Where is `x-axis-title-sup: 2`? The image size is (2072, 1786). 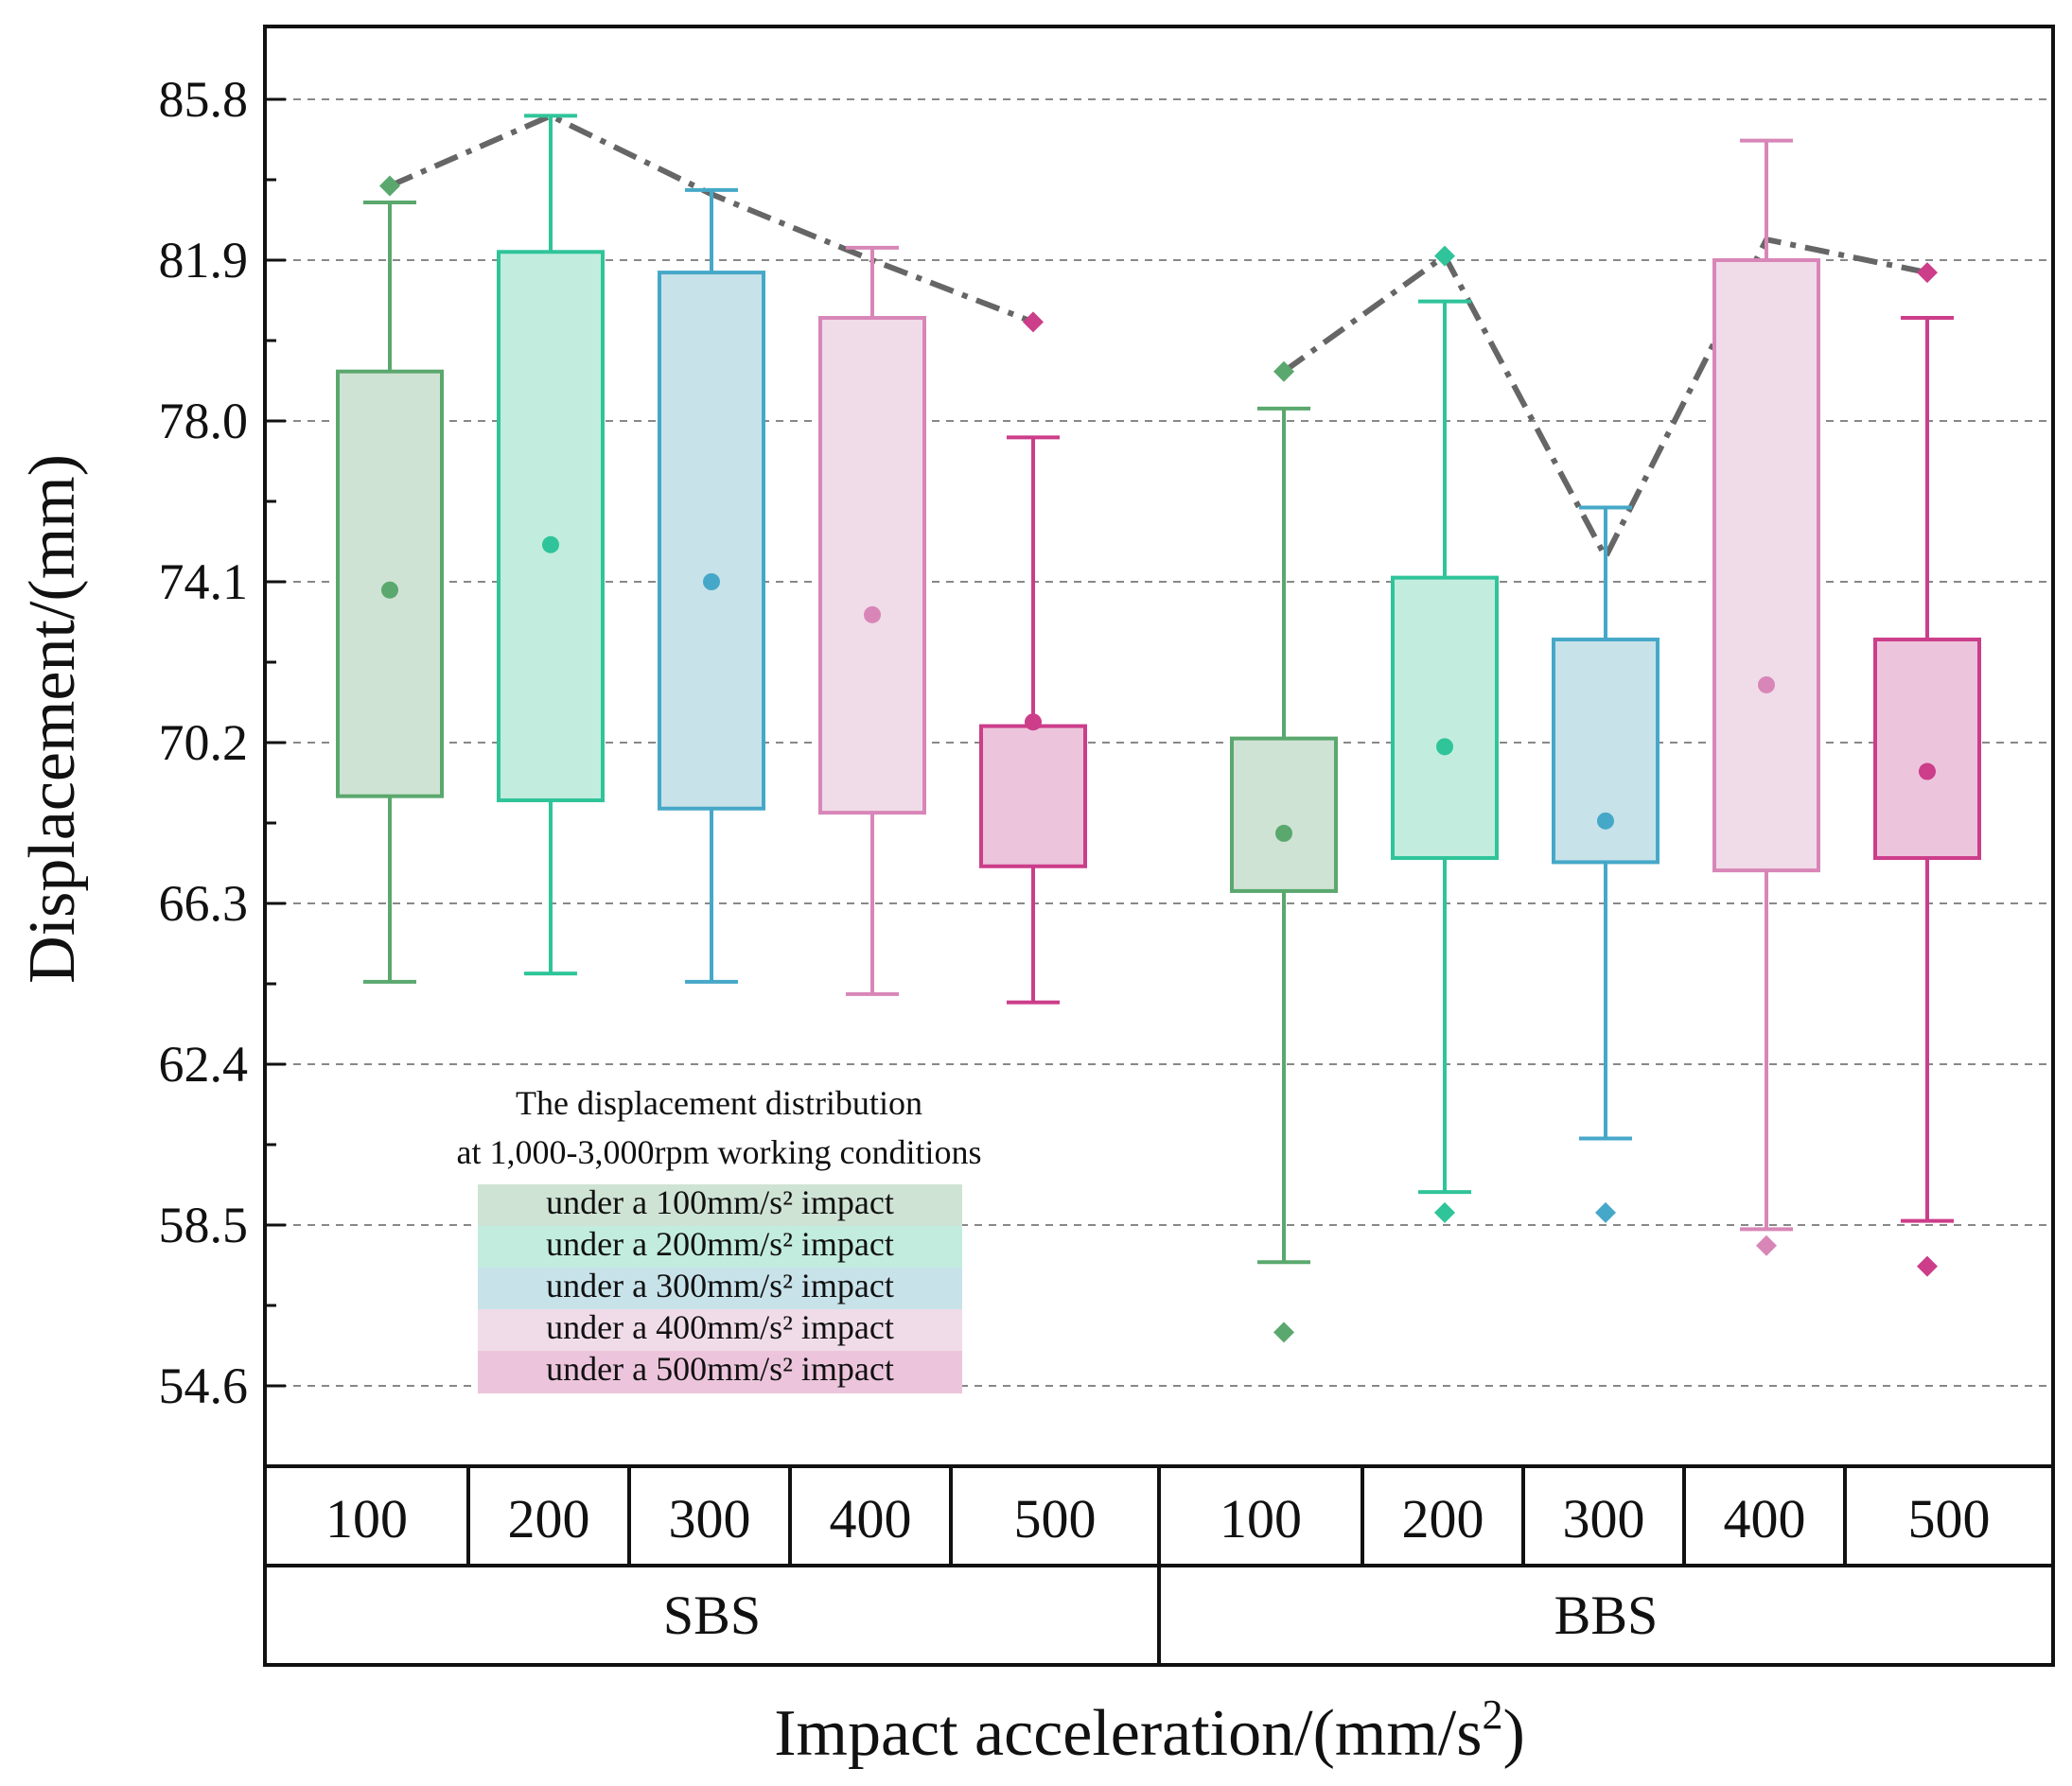
x-axis-title-sup: 2 is located at coordinates (1492, 1714).